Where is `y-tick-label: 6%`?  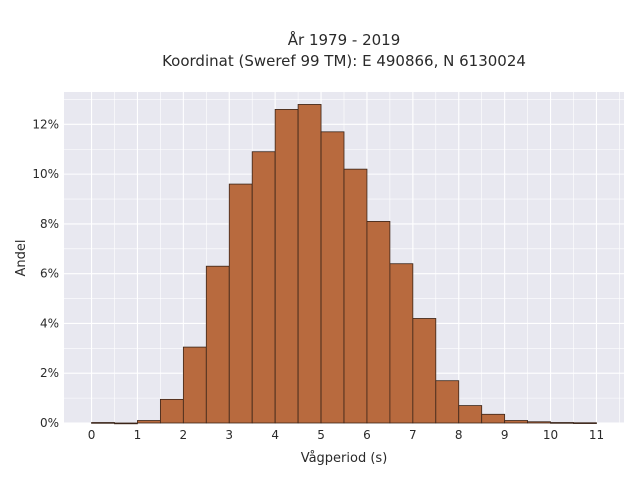 y-tick-label: 6% is located at coordinates (49, 274).